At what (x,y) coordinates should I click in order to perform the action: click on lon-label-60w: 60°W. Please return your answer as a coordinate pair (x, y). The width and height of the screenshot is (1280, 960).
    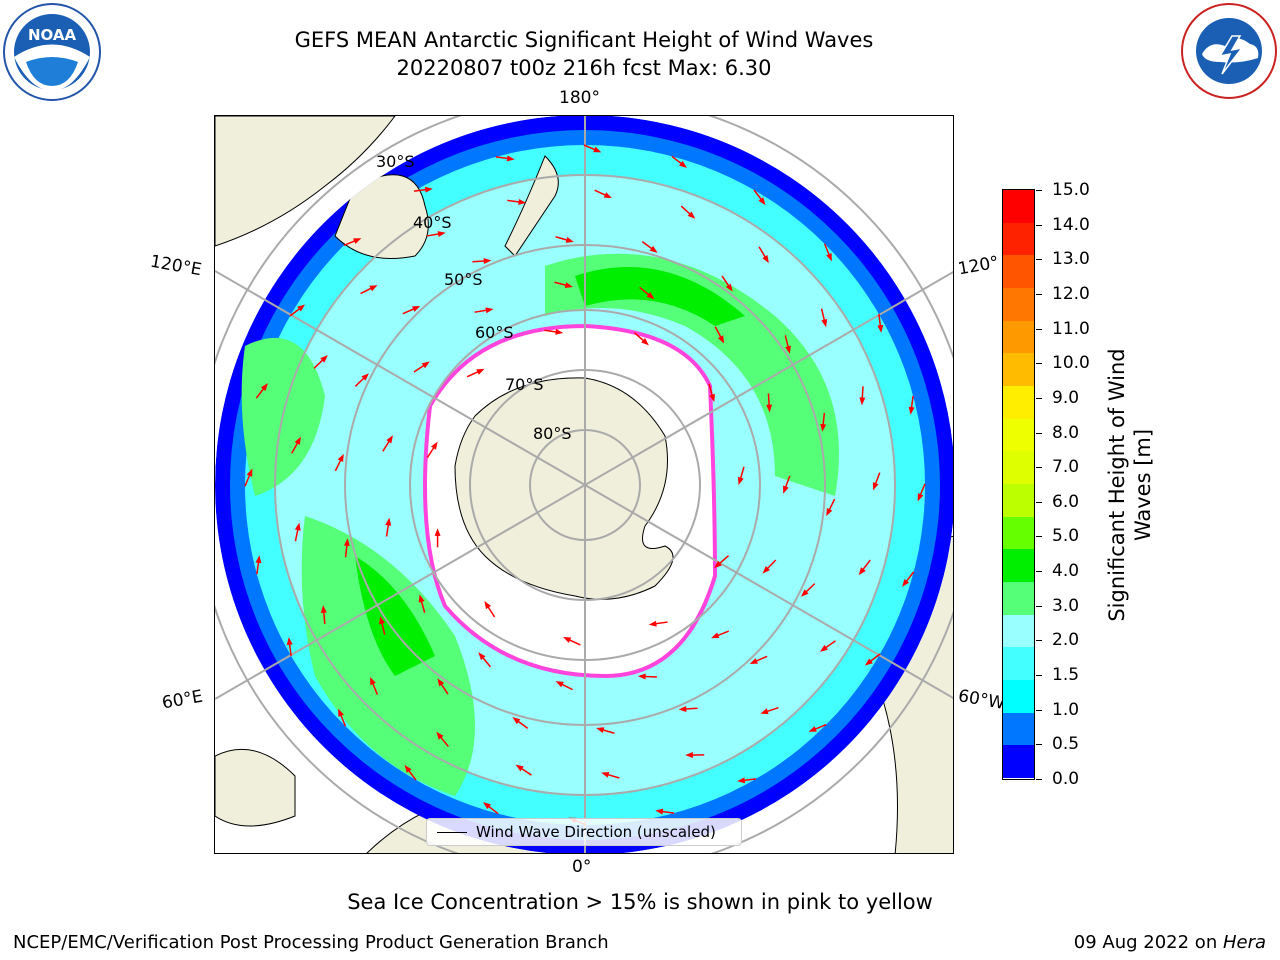
    Looking at the image, I should click on (981, 700).